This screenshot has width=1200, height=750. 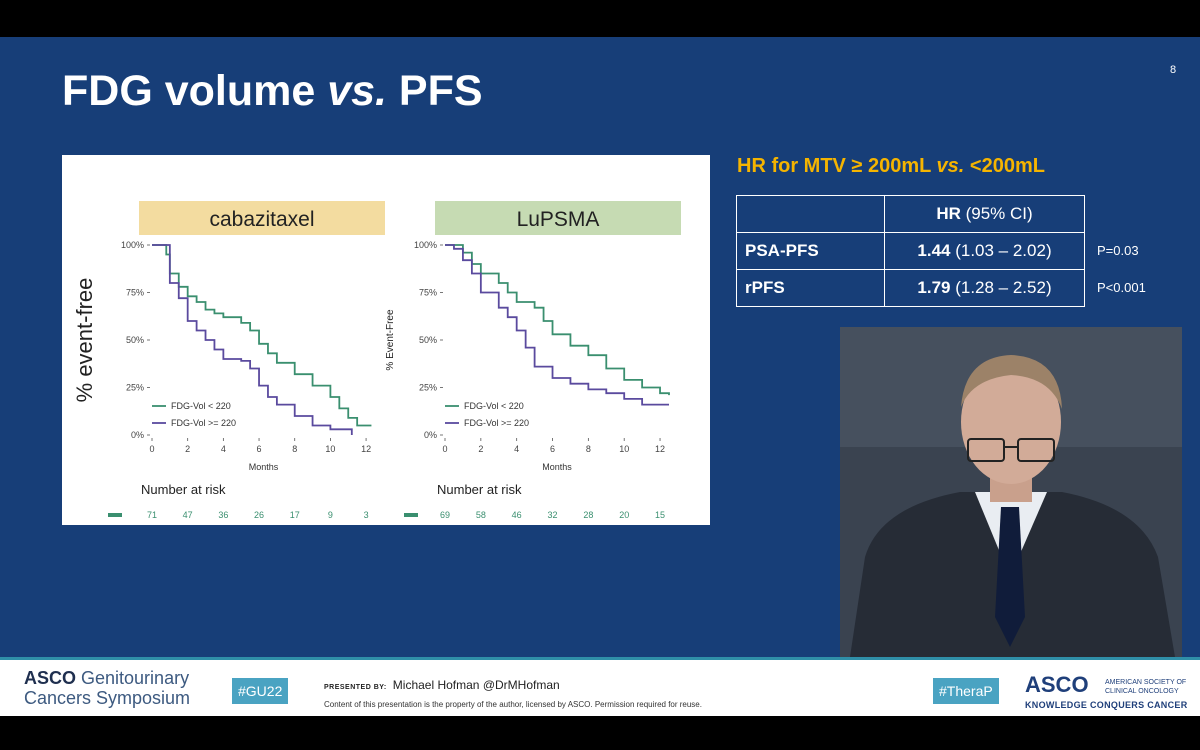 I want to click on table-row: PSA-PFS 1.44 (1.03 – 2.02), so click(x=910, y=251).